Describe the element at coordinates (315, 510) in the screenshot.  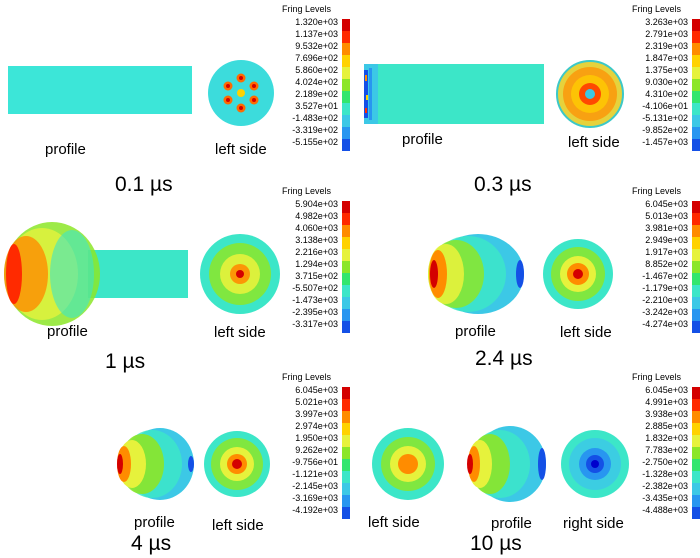
I see `legend-value: -4.192e+03` at that location.